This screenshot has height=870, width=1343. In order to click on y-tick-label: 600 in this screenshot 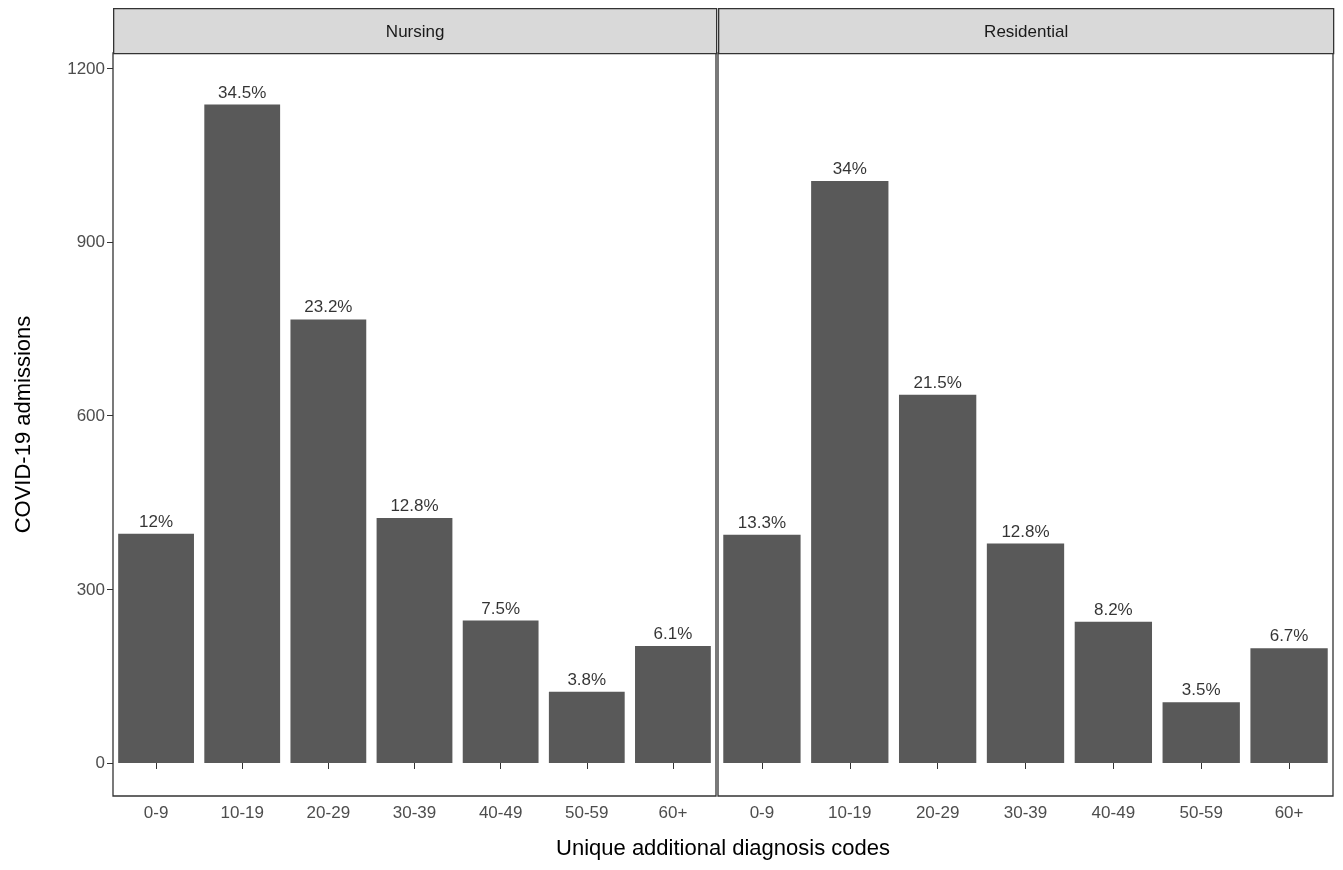, I will do `click(90, 416)`.